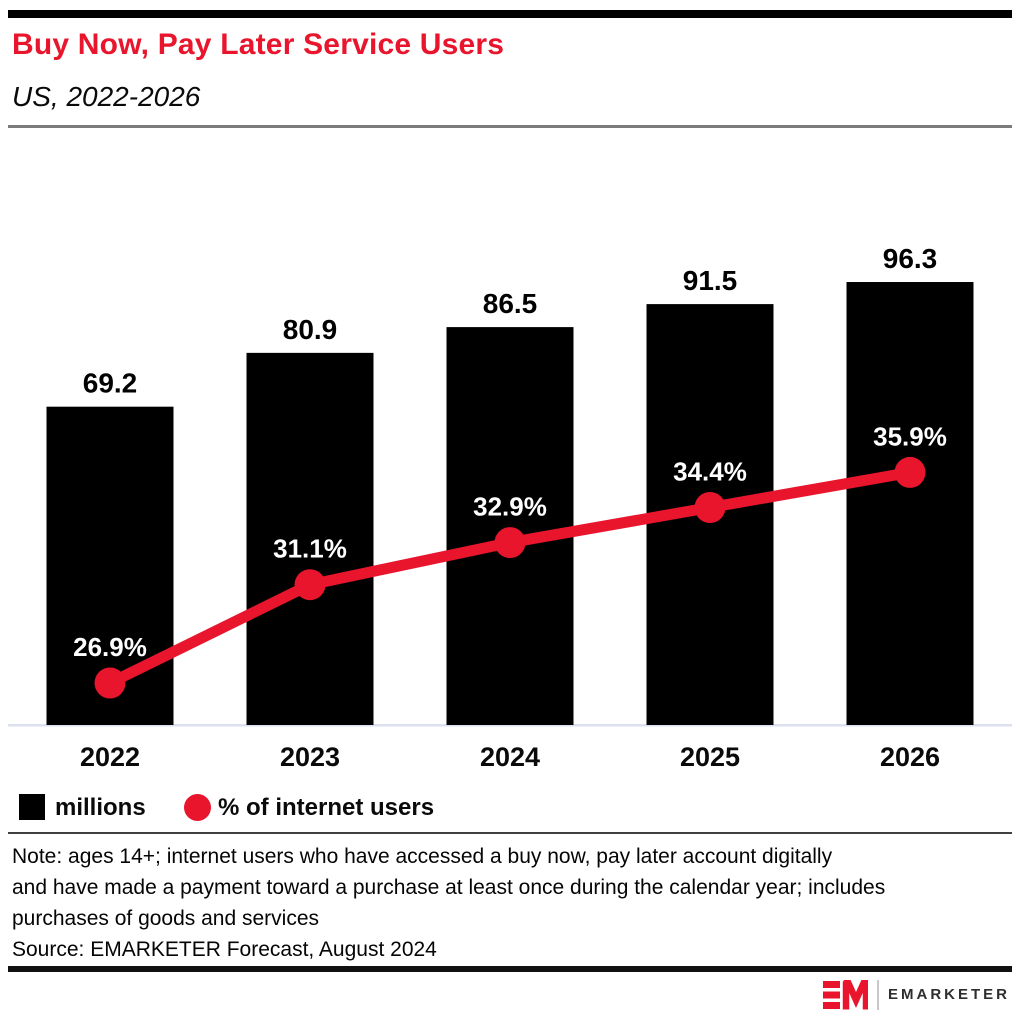 This screenshot has height=1016, width=1020. I want to click on bar-value-label-2022: 69.2, so click(110, 383).